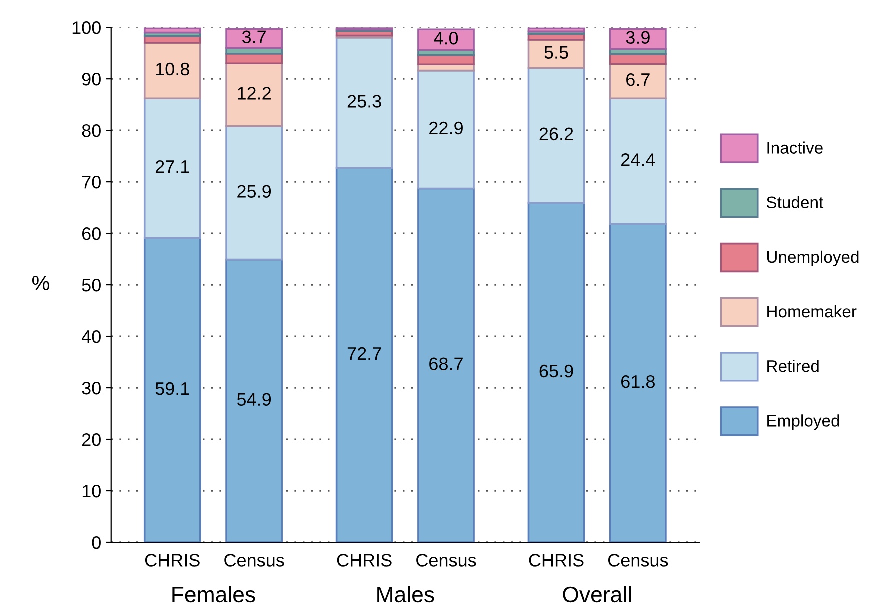 The width and height of the screenshot is (891, 613). Describe the element at coordinates (173, 69) in the screenshot. I see `data-label: 10.8` at that location.